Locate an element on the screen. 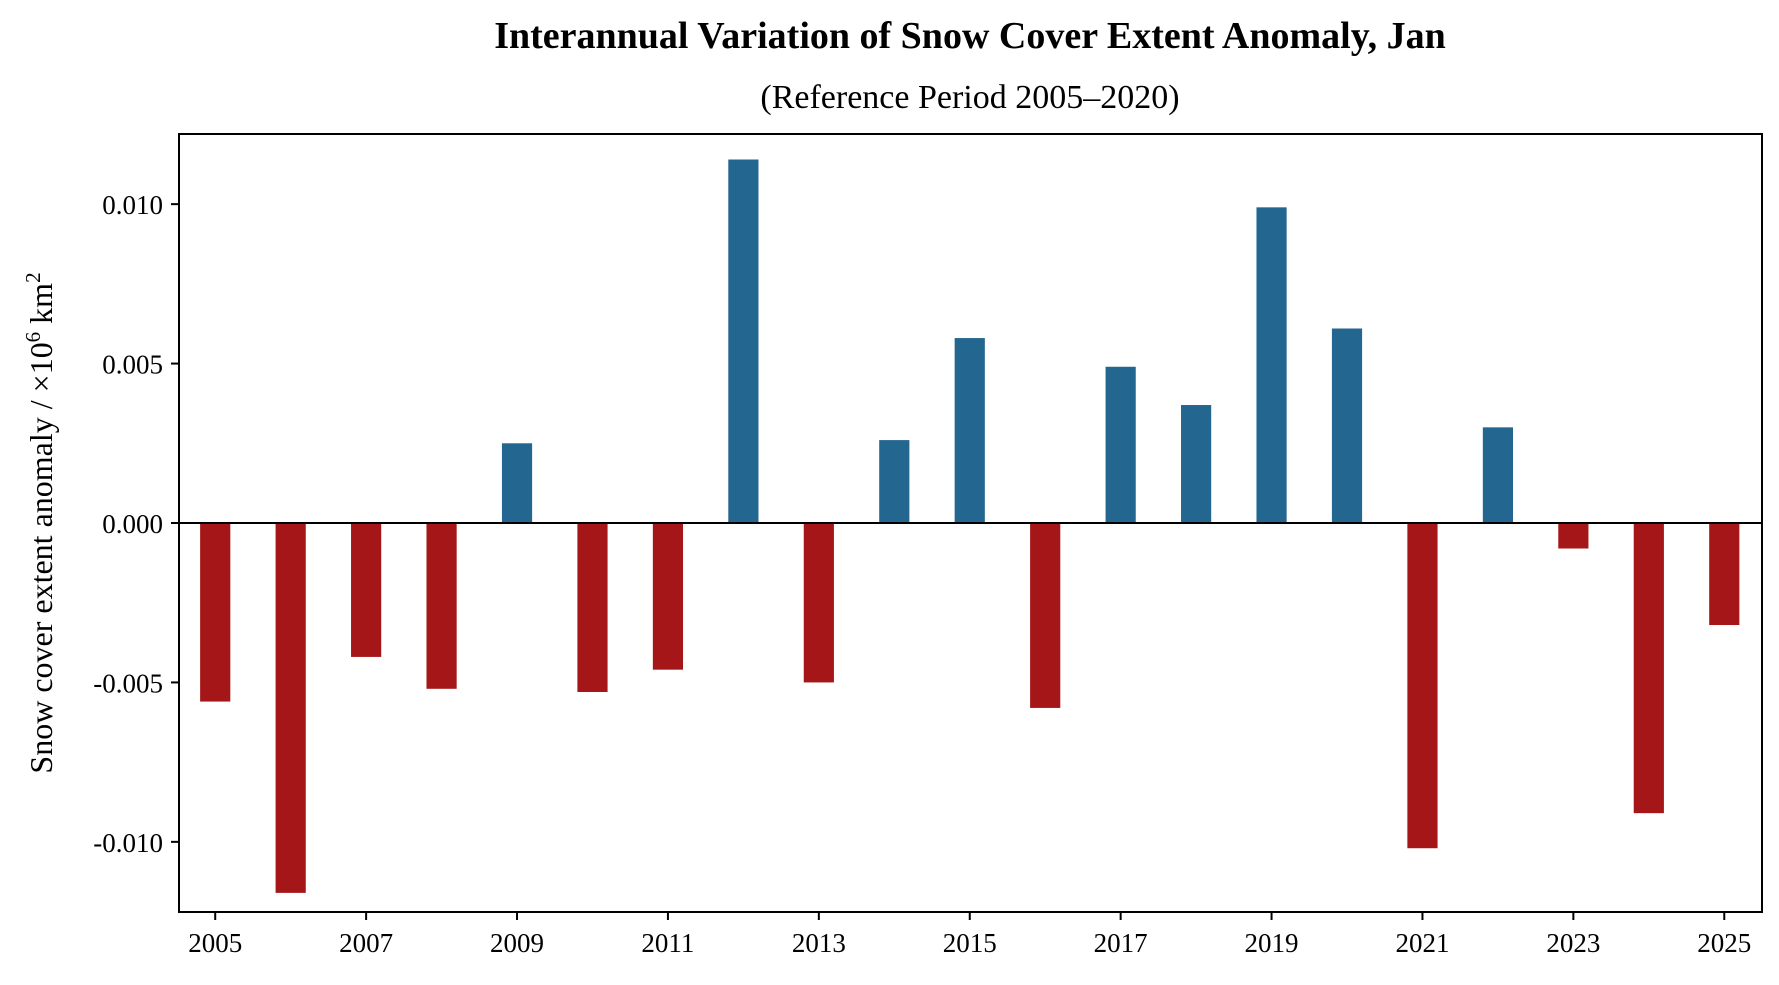  bar-2009 is located at coordinates (517, 483).